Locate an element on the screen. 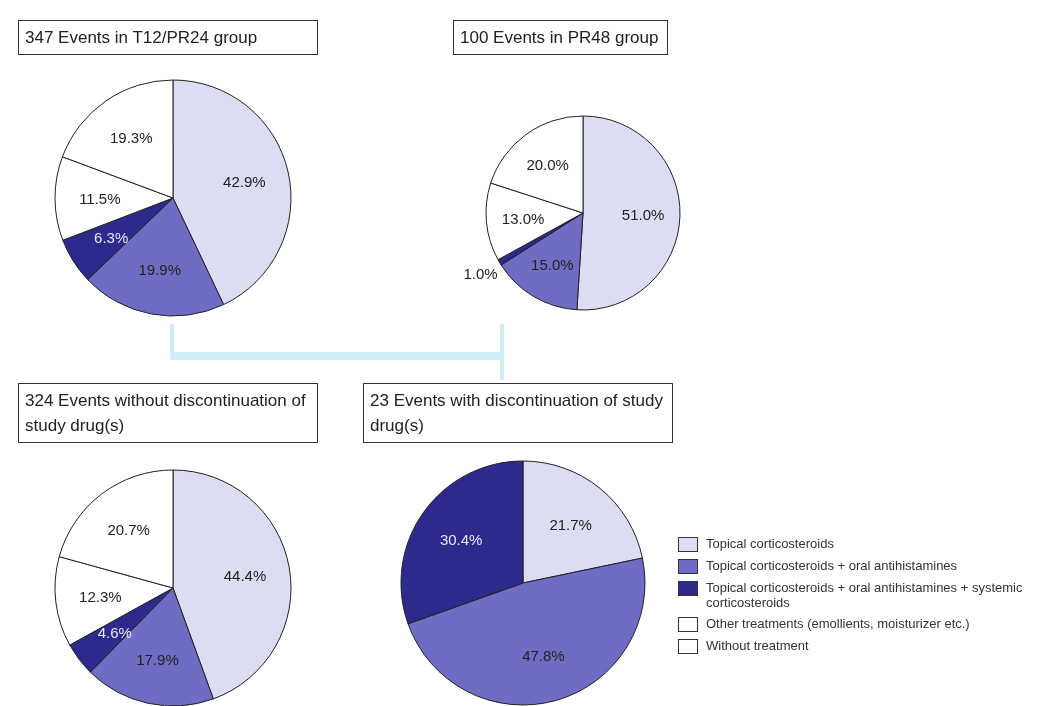 The image size is (1056, 706). legend-label: Topical corticosteroids + oral antihistamines + systemic corticosteroids is located at coordinates (865, 595).